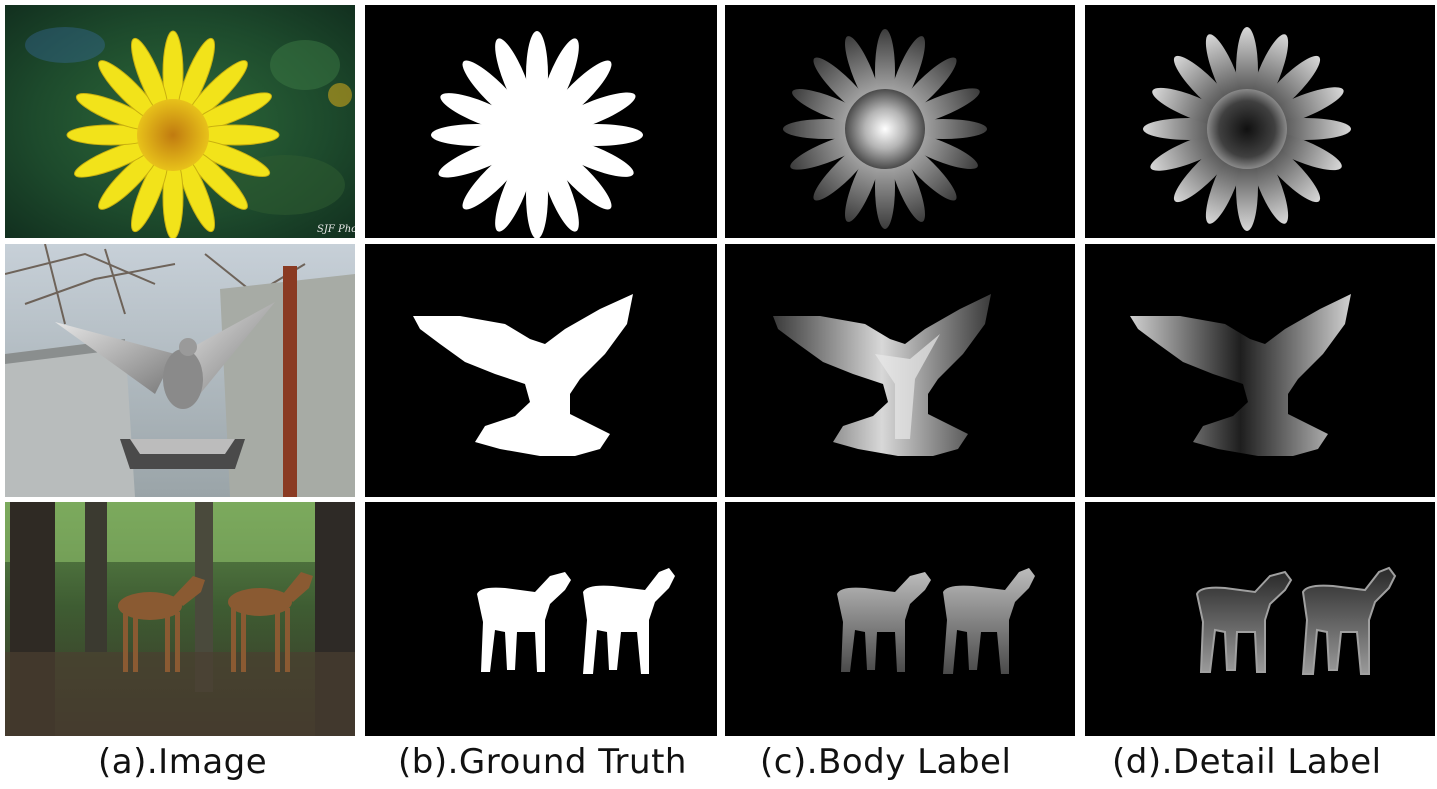  What do you see at coordinates (900, 619) in the screenshot?
I see `fawns-body-label` at bounding box center [900, 619].